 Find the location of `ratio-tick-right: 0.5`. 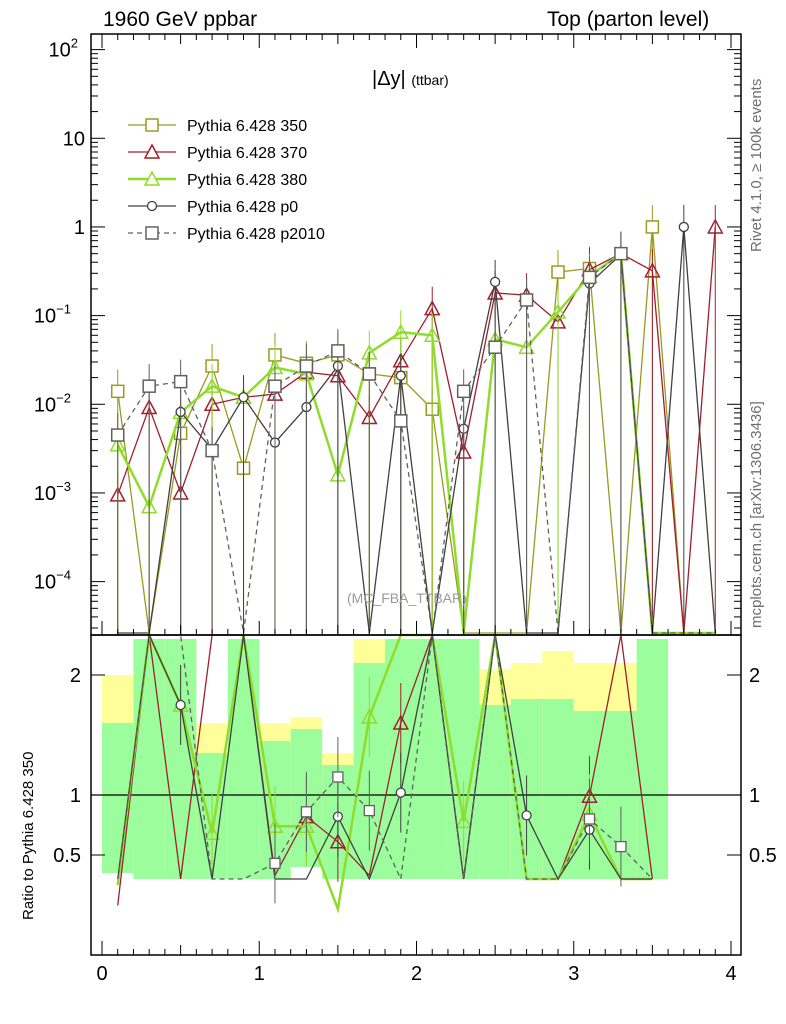

ratio-tick-right: 0.5 is located at coordinates (763, 856).